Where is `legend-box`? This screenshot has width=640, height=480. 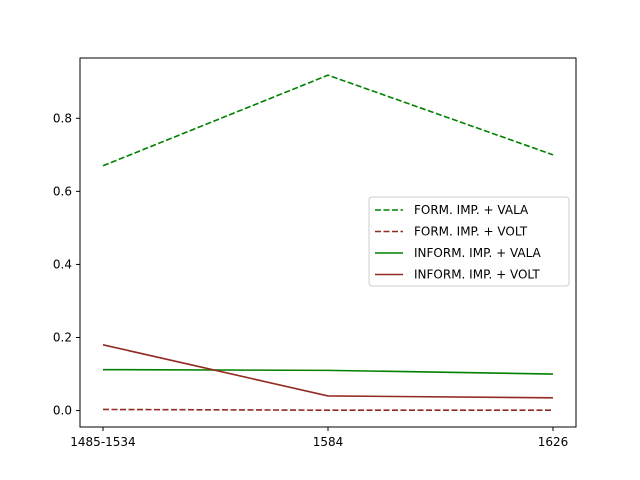
legend-box is located at coordinates (469, 241).